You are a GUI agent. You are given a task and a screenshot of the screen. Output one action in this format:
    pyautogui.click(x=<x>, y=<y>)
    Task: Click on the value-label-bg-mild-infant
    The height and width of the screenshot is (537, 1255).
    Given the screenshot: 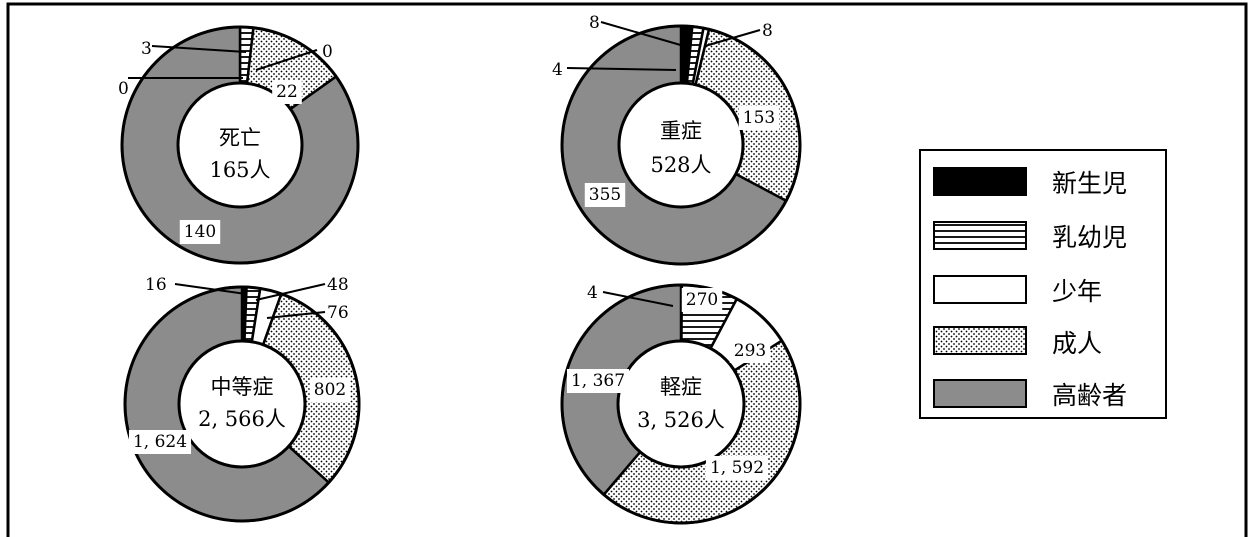 What is the action you would take?
    pyautogui.click(x=702, y=300)
    